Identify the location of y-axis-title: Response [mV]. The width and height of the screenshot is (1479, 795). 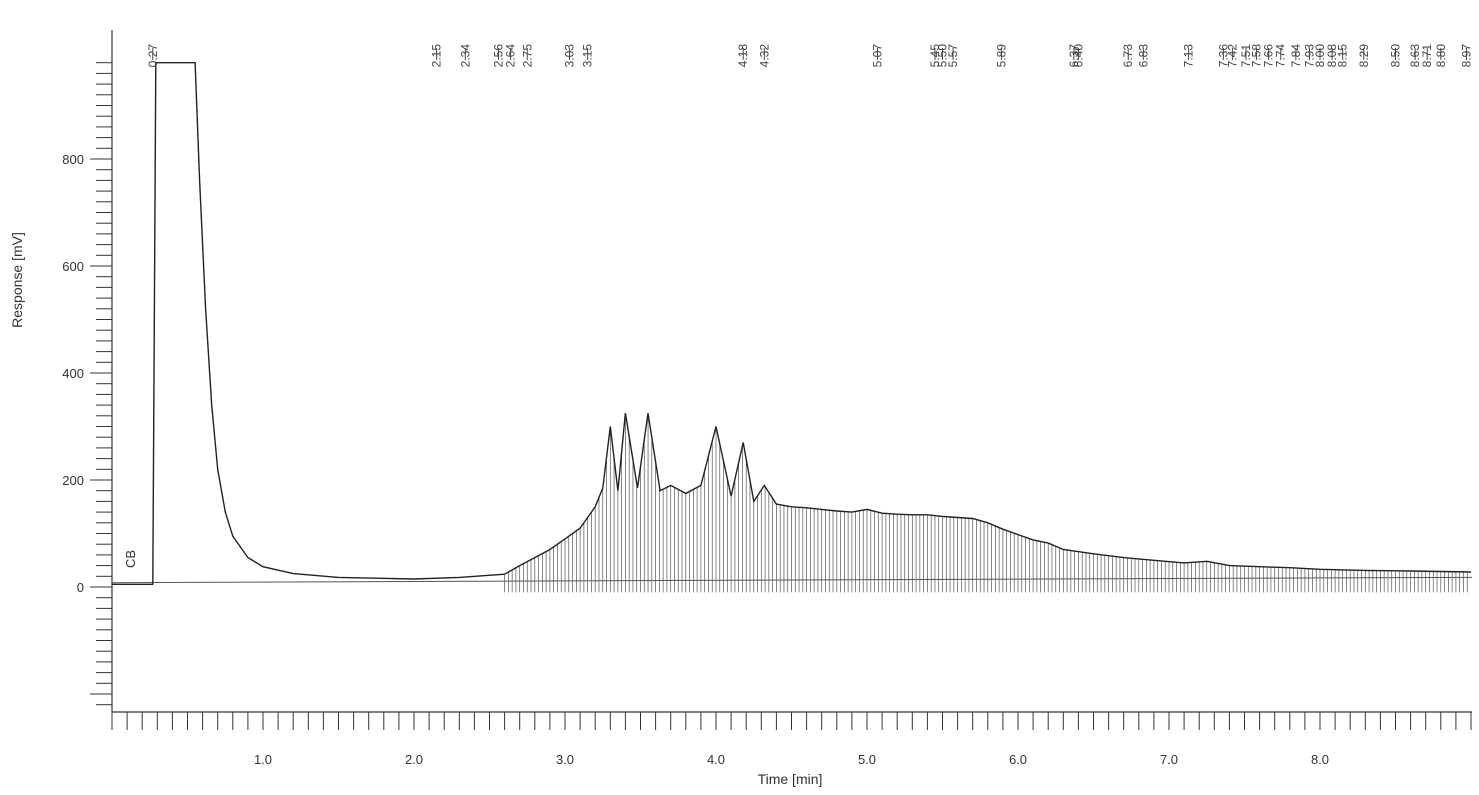
(17, 280).